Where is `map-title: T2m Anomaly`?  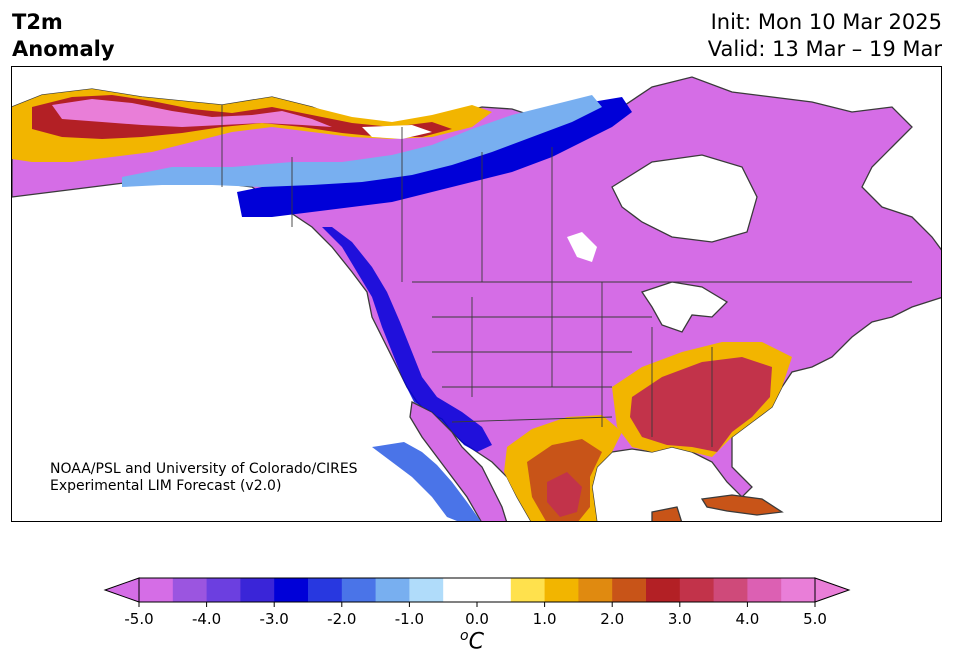 map-title: T2m Anomaly is located at coordinates (63, 36).